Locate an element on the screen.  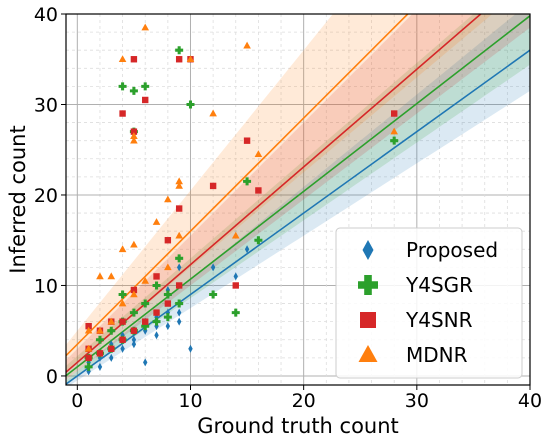
legend-box is located at coordinates (429, 303).